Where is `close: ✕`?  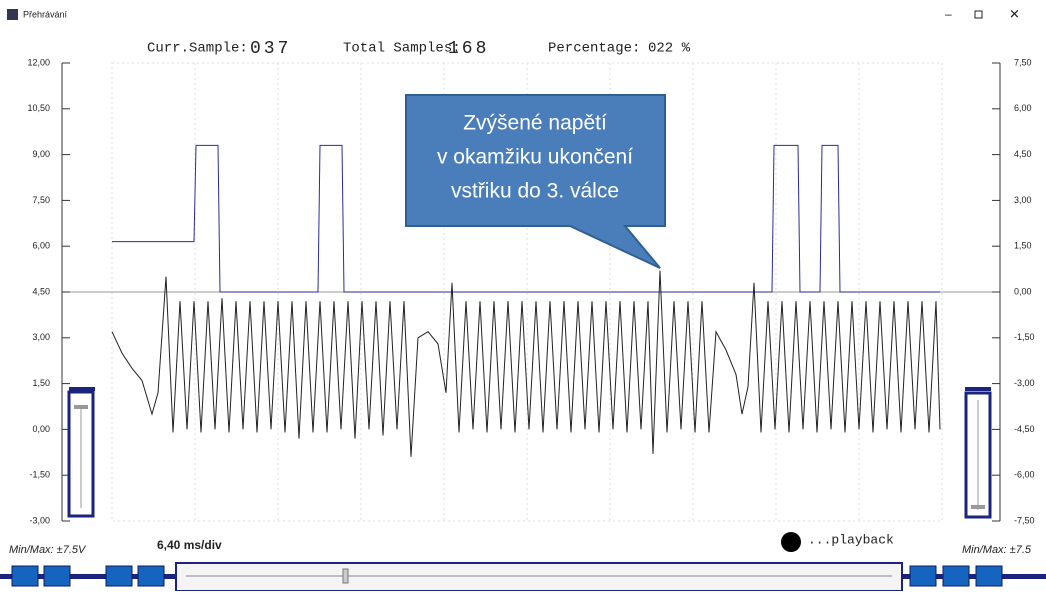
close: ✕ is located at coordinates (1014, 13).